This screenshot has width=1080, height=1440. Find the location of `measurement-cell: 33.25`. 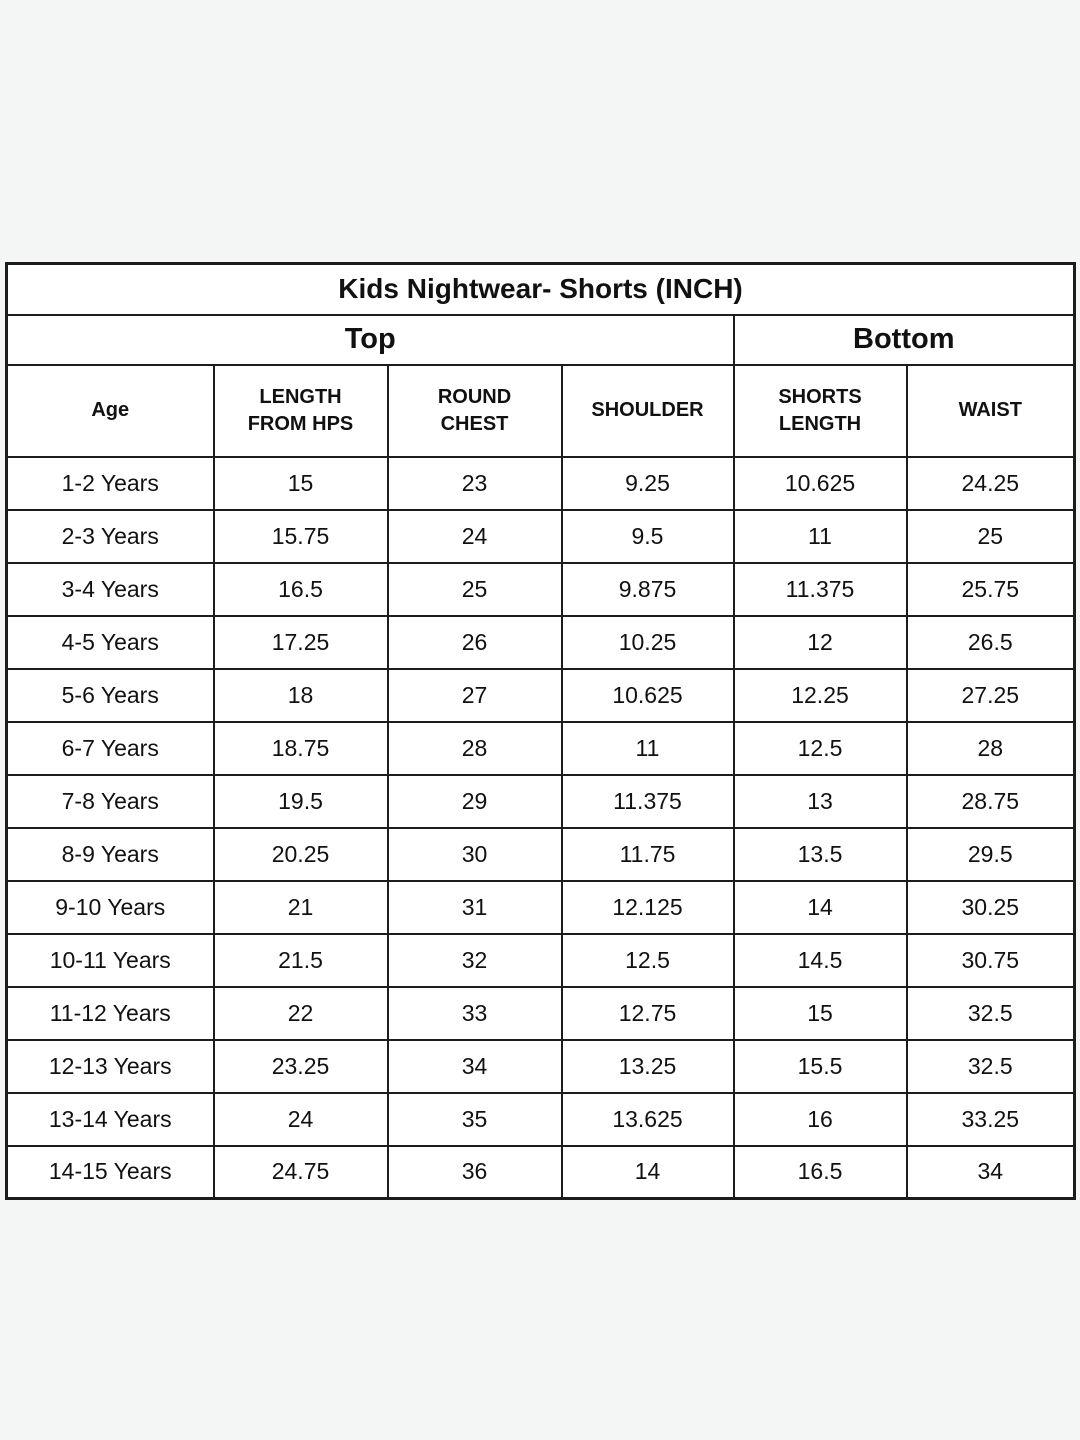

measurement-cell: 33.25 is located at coordinates (990, 1119).